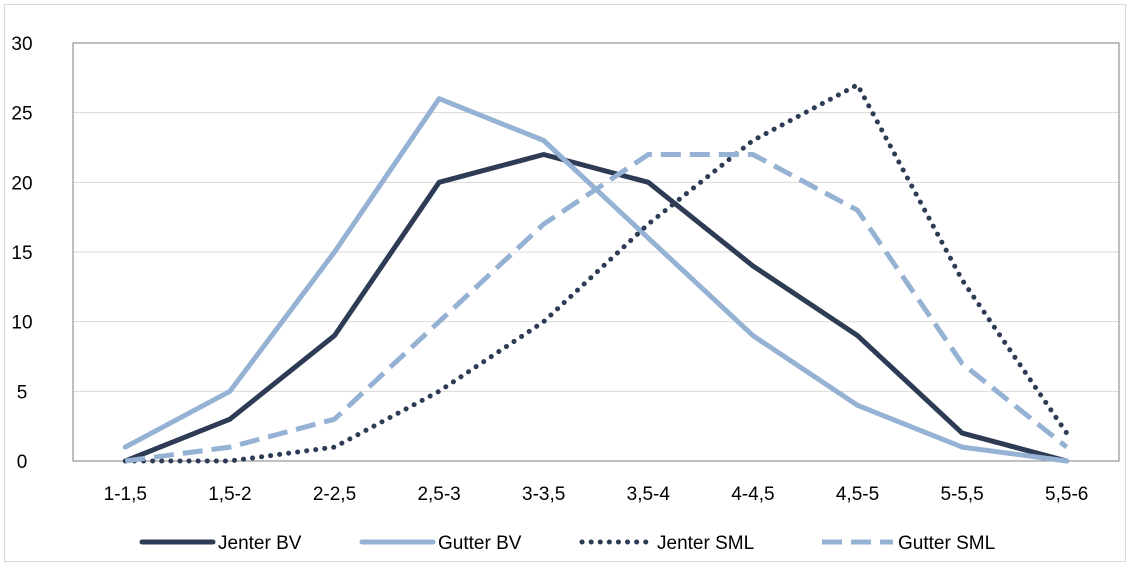  I want to click on x-tick-label: 4,5-5, so click(857, 494).